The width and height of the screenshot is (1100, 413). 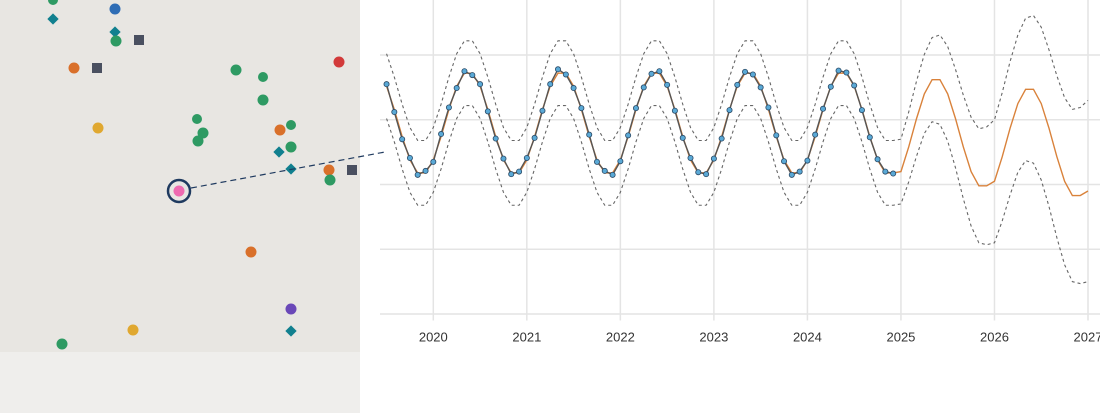 What do you see at coordinates (620, 336) in the screenshot?
I see `x-tick-label: 2022` at bounding box center [620, 336].